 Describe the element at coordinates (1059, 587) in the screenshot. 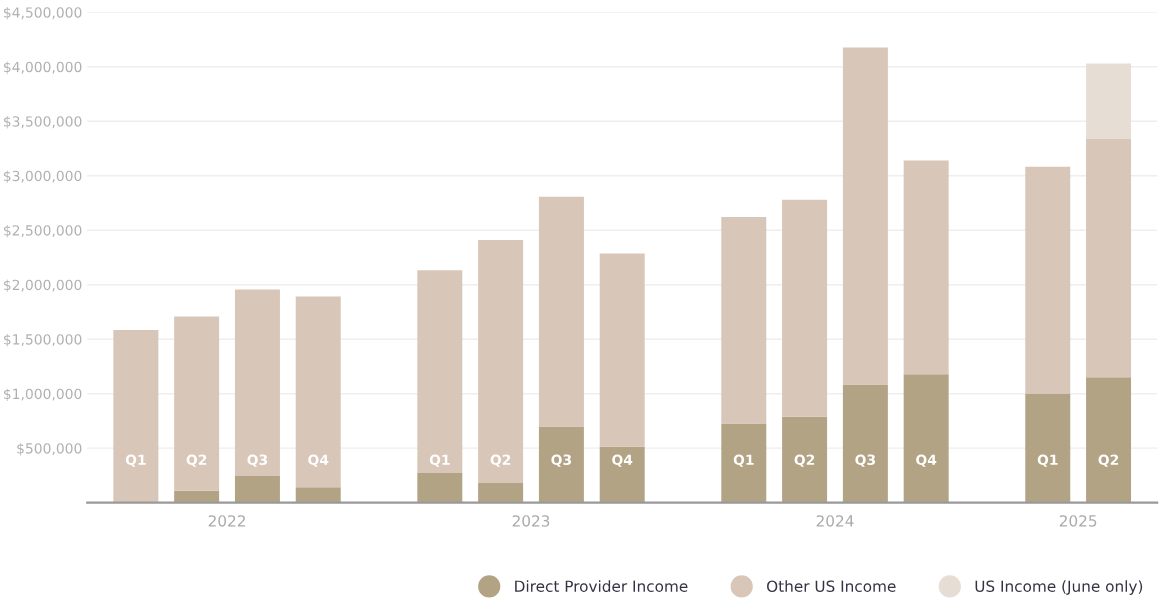

I see `legend-label: US Income (June only)` at that location.